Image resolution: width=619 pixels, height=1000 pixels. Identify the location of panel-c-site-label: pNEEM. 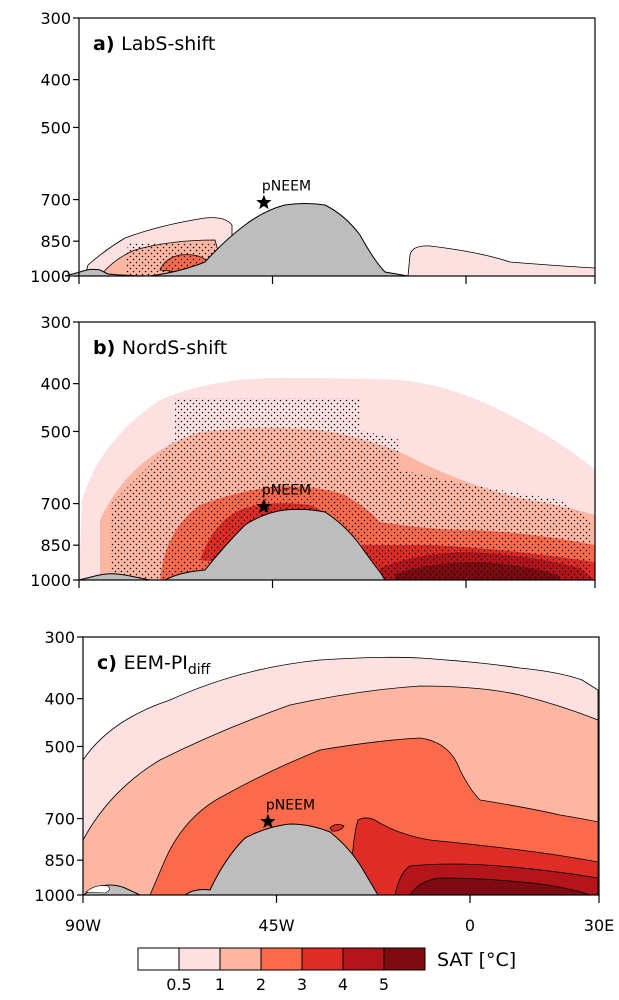
(290, 806).